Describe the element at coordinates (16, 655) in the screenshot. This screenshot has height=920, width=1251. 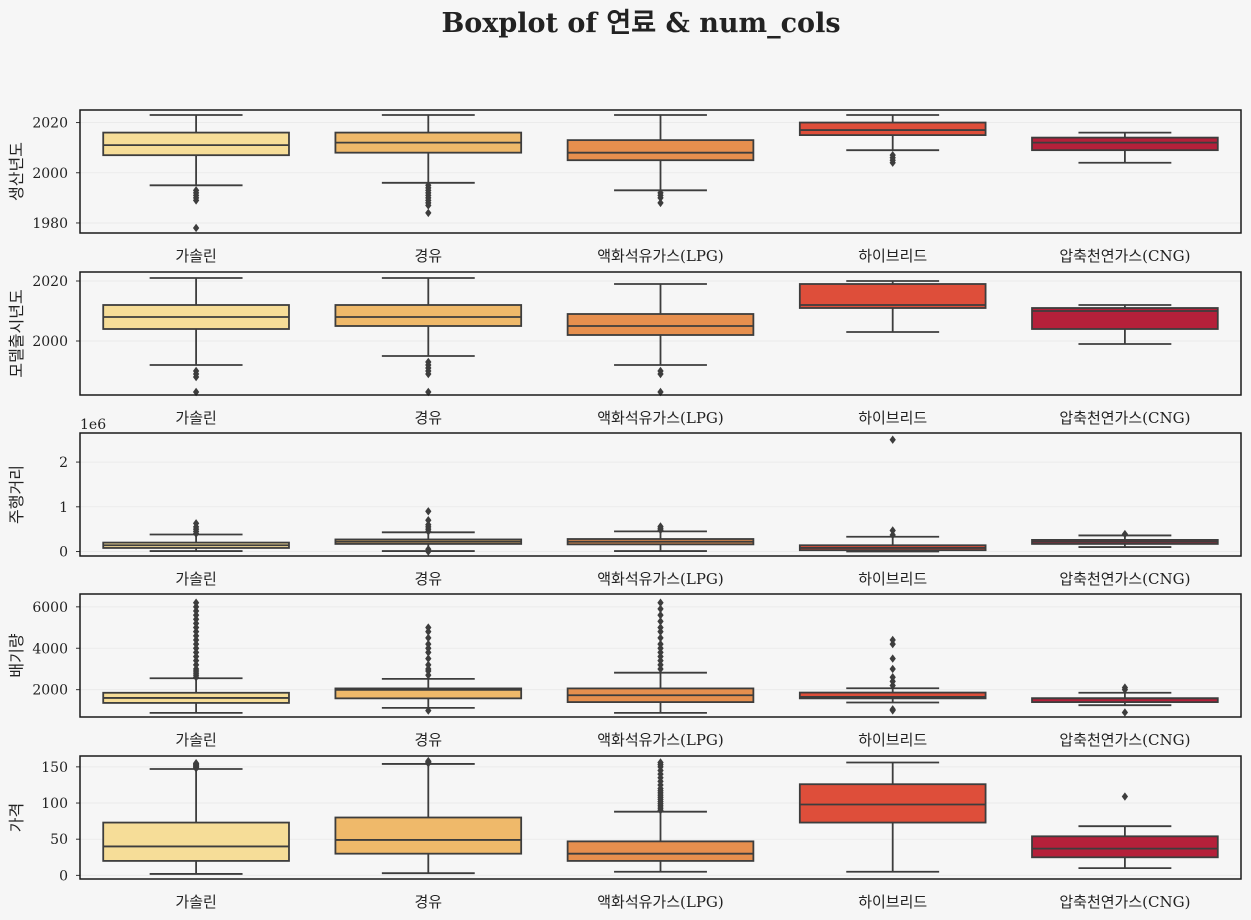
I see `y-axis-label: 배기량` at that location.